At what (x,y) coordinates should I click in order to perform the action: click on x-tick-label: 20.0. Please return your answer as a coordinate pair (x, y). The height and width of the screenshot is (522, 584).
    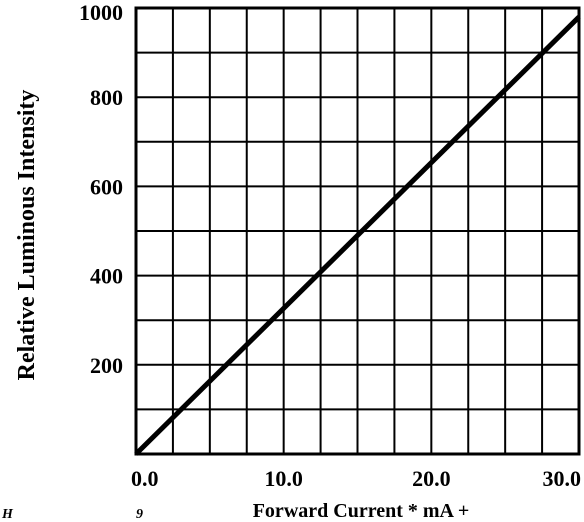
    Looking at the image, I should click on (431, 478).